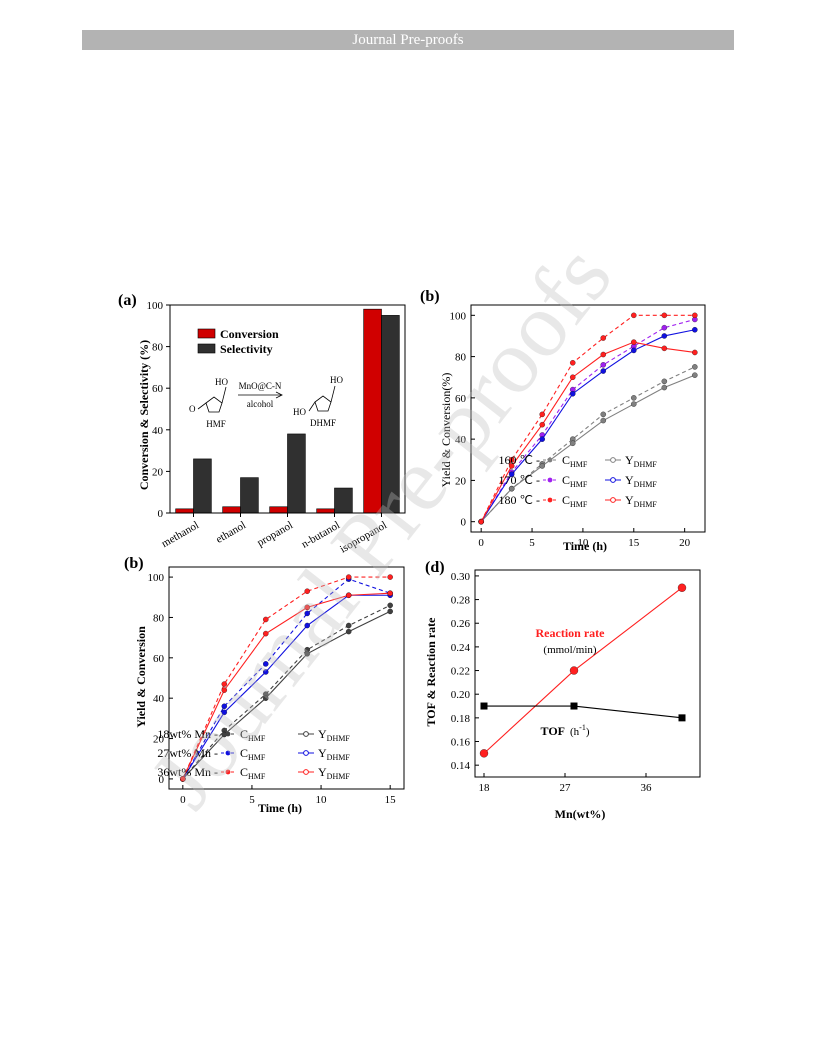  Describe the element at coordinates (435, 567) in the screenshot. I see `panel-label-d: (d)` at that location.